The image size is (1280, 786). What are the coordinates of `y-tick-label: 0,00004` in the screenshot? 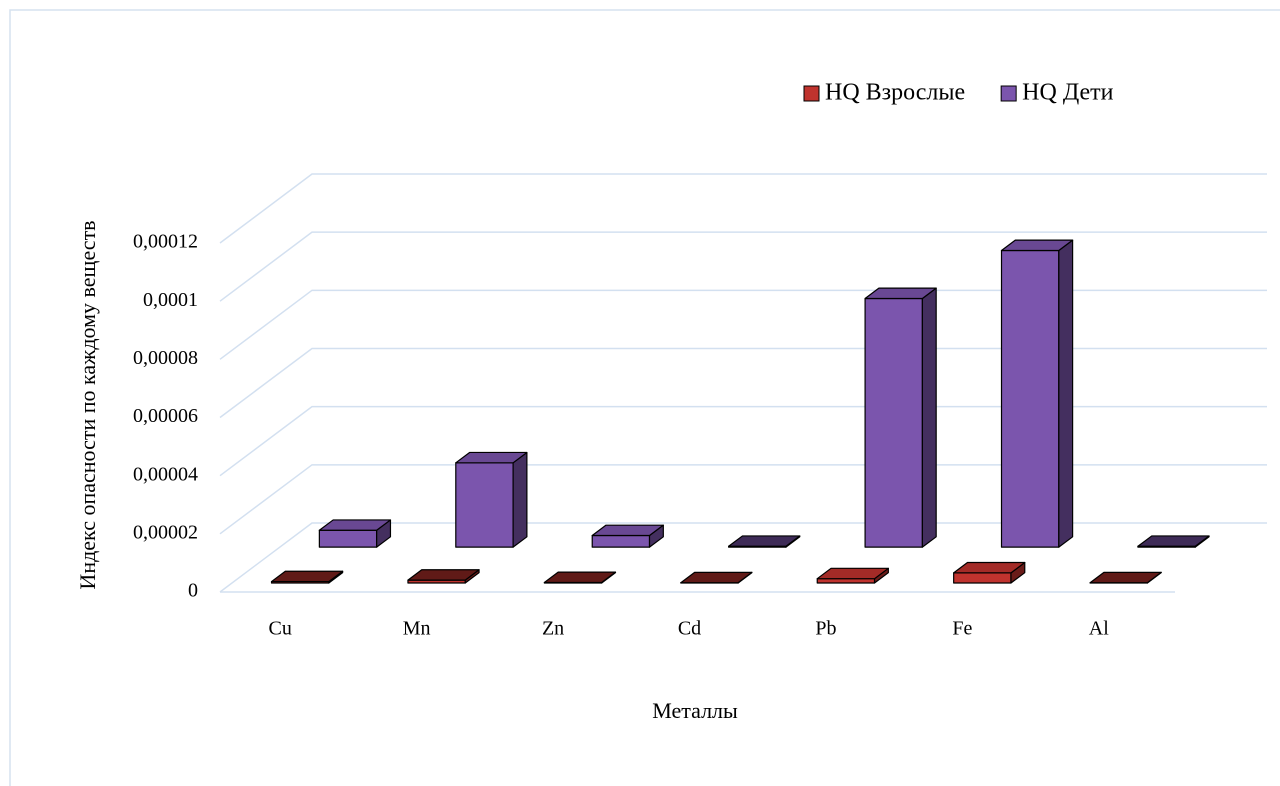 It's located at (165, 474).